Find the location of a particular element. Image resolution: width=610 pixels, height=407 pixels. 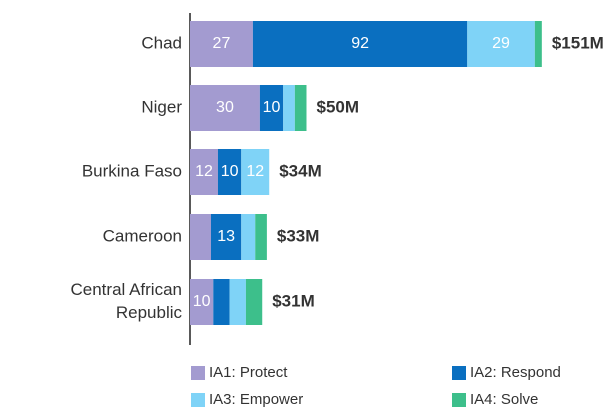

segment-label: 27 is located at coordinates (222, 43).